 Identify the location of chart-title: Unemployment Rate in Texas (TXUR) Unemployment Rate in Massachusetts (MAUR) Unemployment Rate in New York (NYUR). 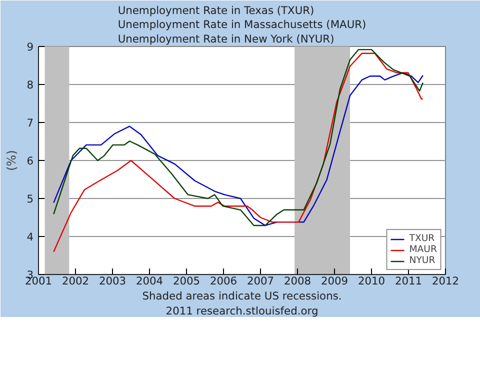
(242, 25).